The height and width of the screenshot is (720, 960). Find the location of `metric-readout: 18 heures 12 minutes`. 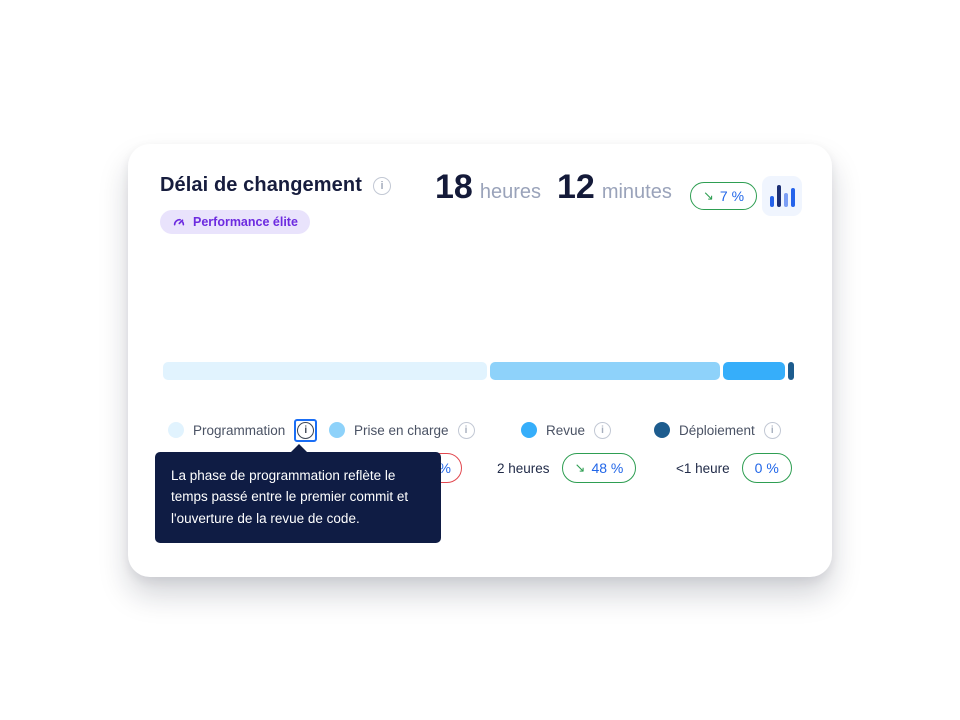

metric-readout: 18 heures 12 minutes is located at coordinates (553, 187).